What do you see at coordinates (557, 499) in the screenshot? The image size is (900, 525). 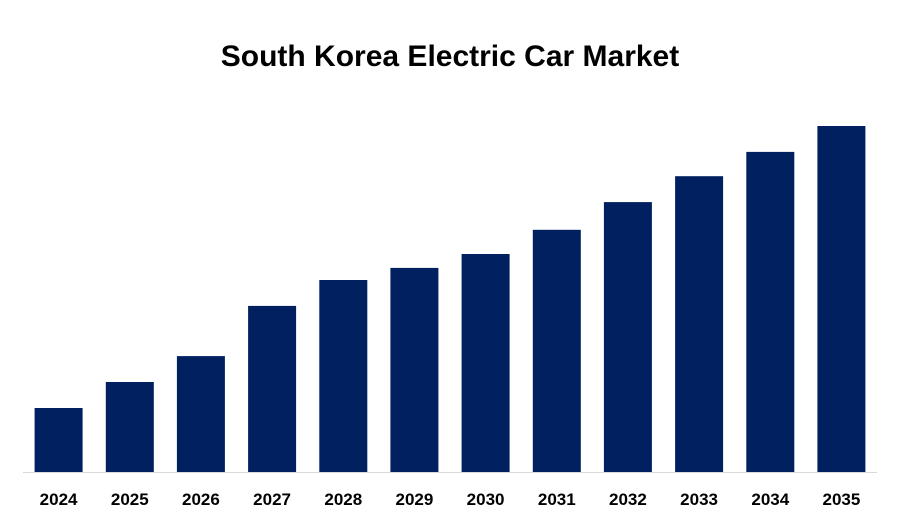 I see `x-tick-label-2031: 2031` at bounding box center [557, 499].